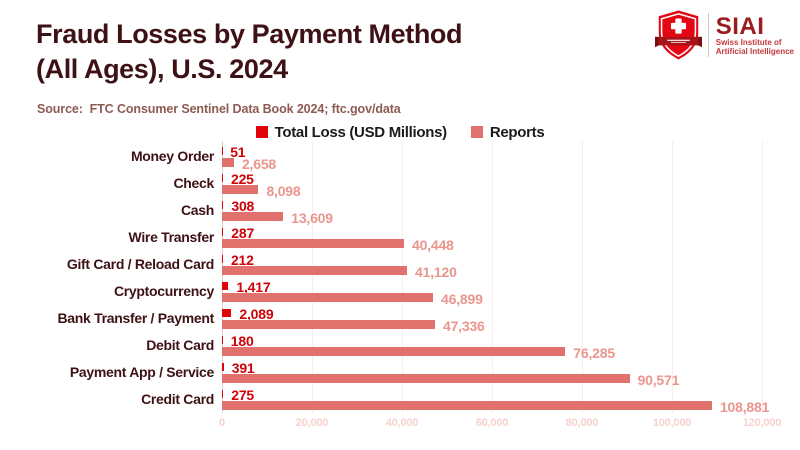  Describe the element at coordinates (242, 341) in the screenshot. I see `total-loss-value-label: 180` at that location.